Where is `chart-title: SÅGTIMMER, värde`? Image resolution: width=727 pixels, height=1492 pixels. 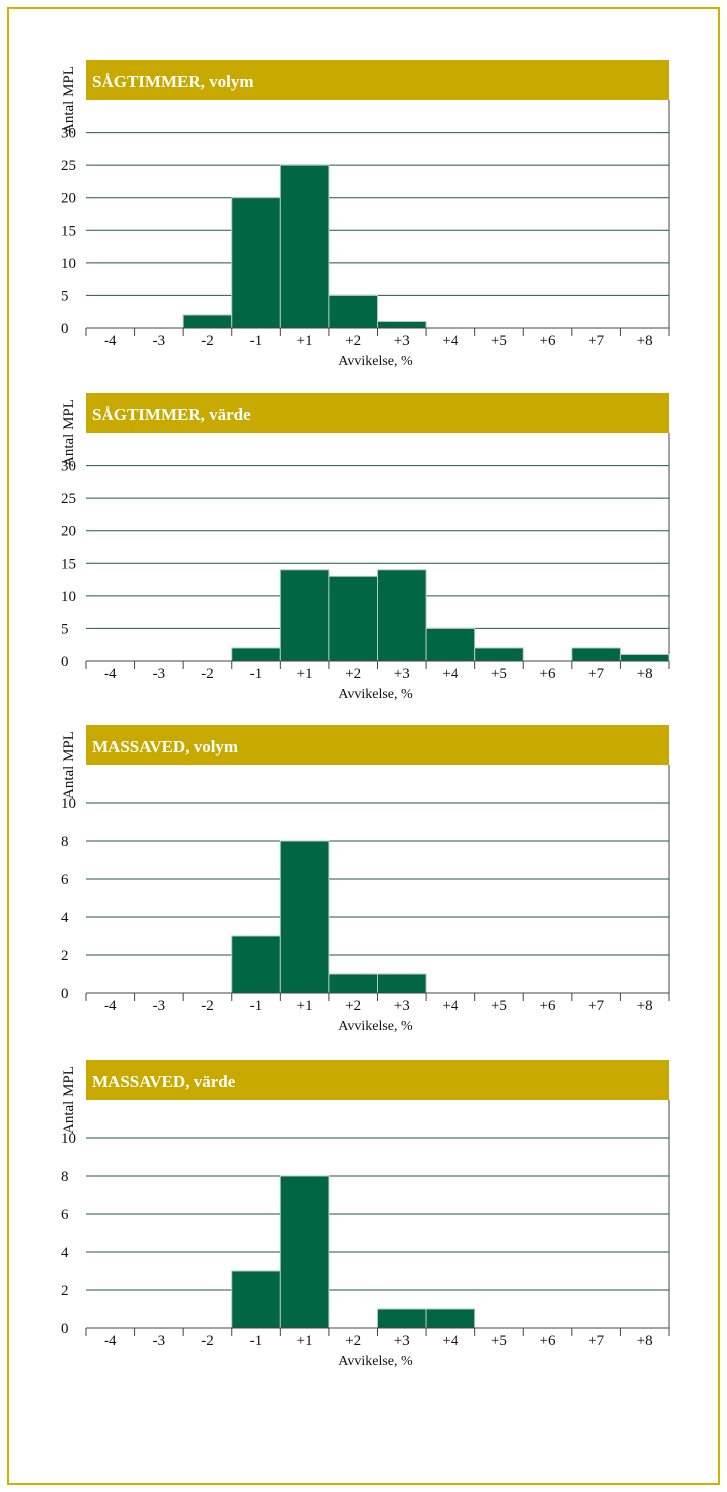
chart-title: SÅGTIMMER, värde is located at coordinates (171, 414).